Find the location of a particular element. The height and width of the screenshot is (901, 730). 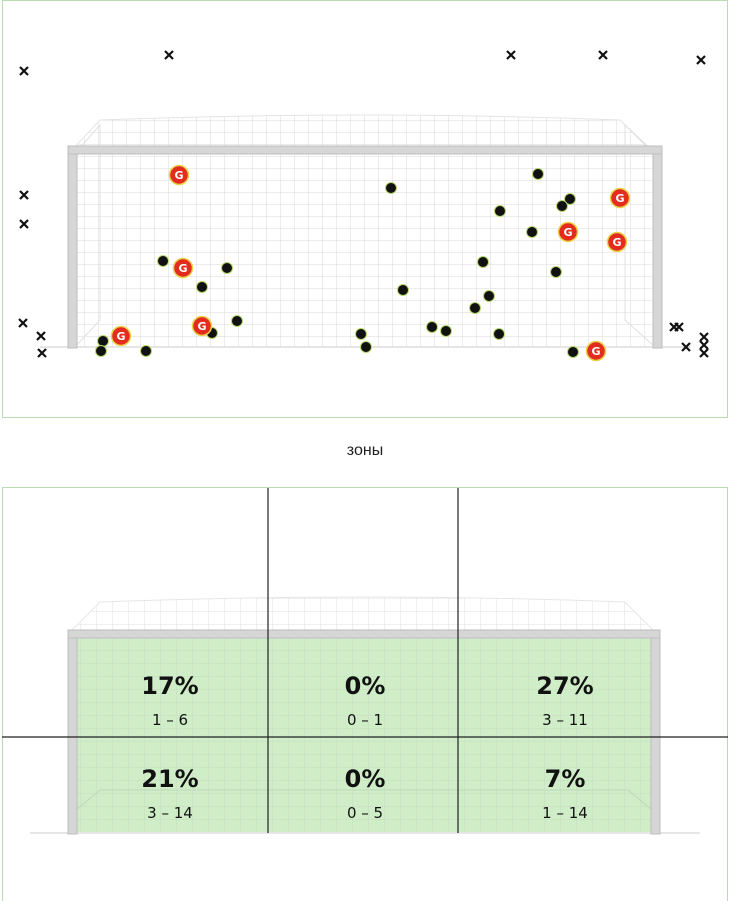

zone-bottom-right-pct: 7% is located at coordinates (565, 779).